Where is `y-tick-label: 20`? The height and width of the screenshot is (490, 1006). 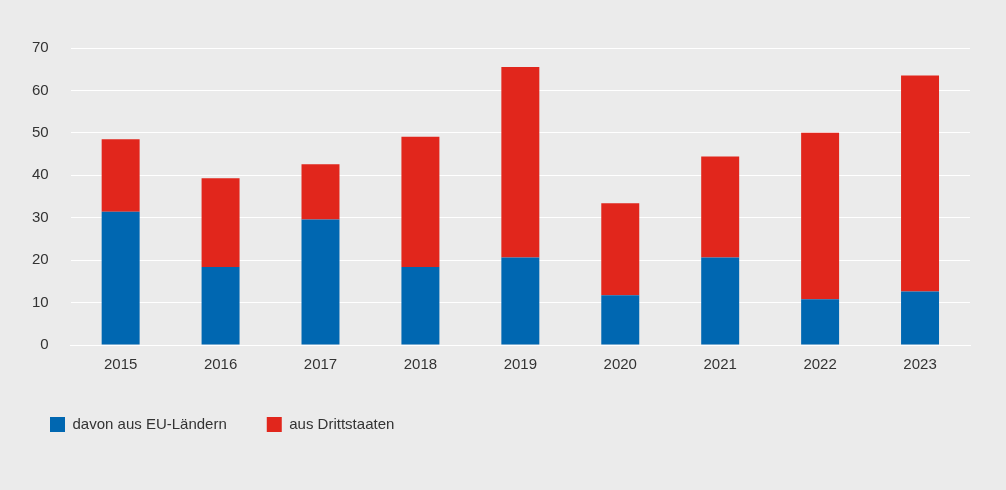
y-tick-label: 20 is located at coordinates (40, 259).